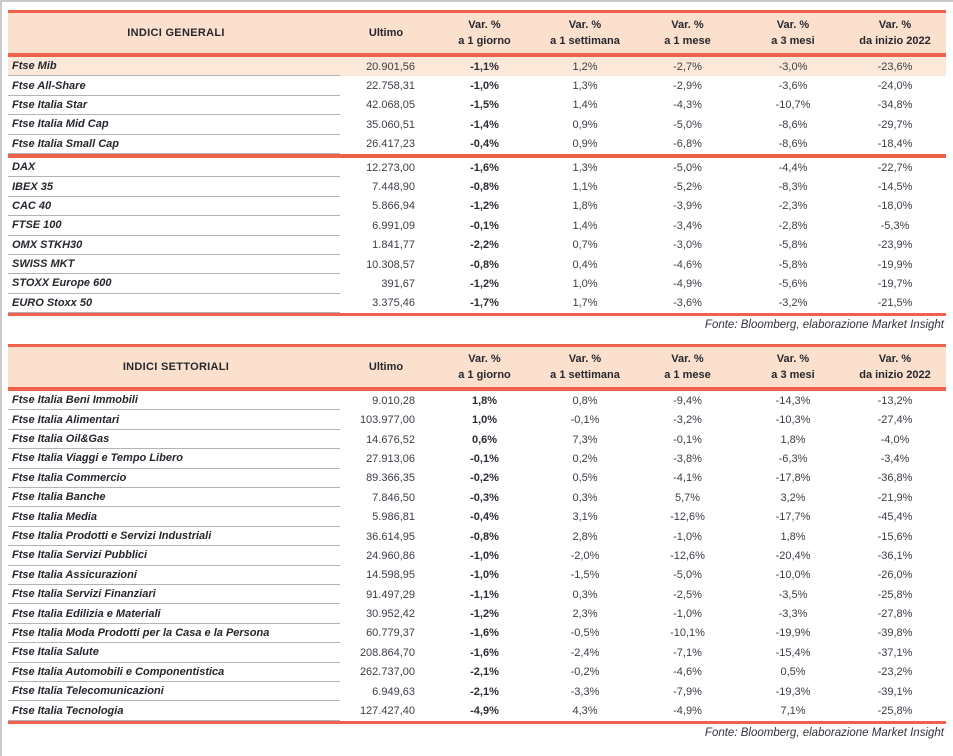 The height and width of the screenshot is (756, 953). What do you see at coordinates (484, 33) in the screenshot?
I see `column-header-var-1-giorno: Var. % a 1 giorno` at bounding box center [484, 33].